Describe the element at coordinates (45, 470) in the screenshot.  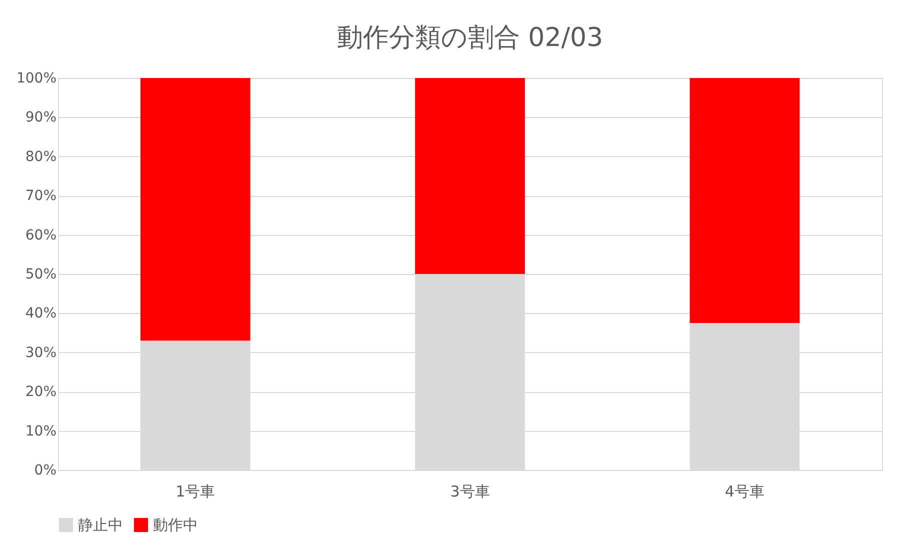
I see `y-tick-label: 0%` at that location.